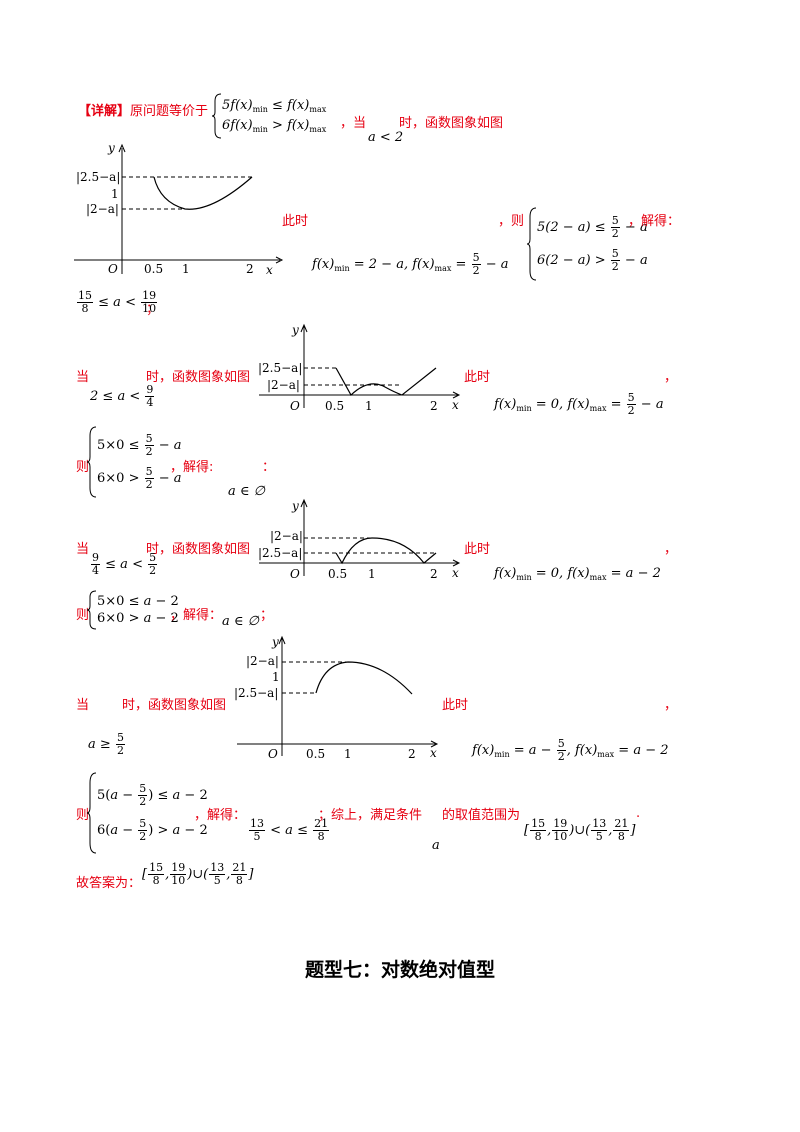 This screenshot has height=1132, width=800. I want to click on range-period: ., so click(638, 813).